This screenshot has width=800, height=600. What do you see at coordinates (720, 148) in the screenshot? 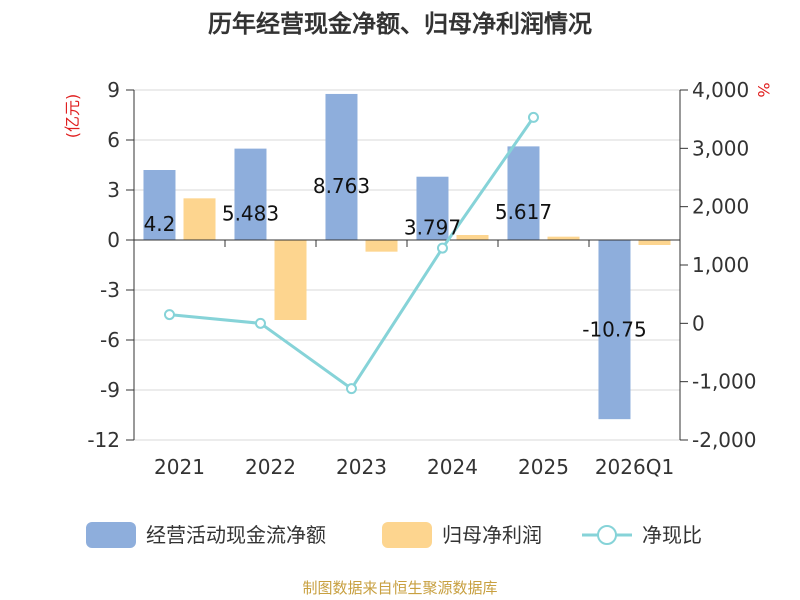
I see `right-tick-label: 3,000` at bounding box center [720, 148].